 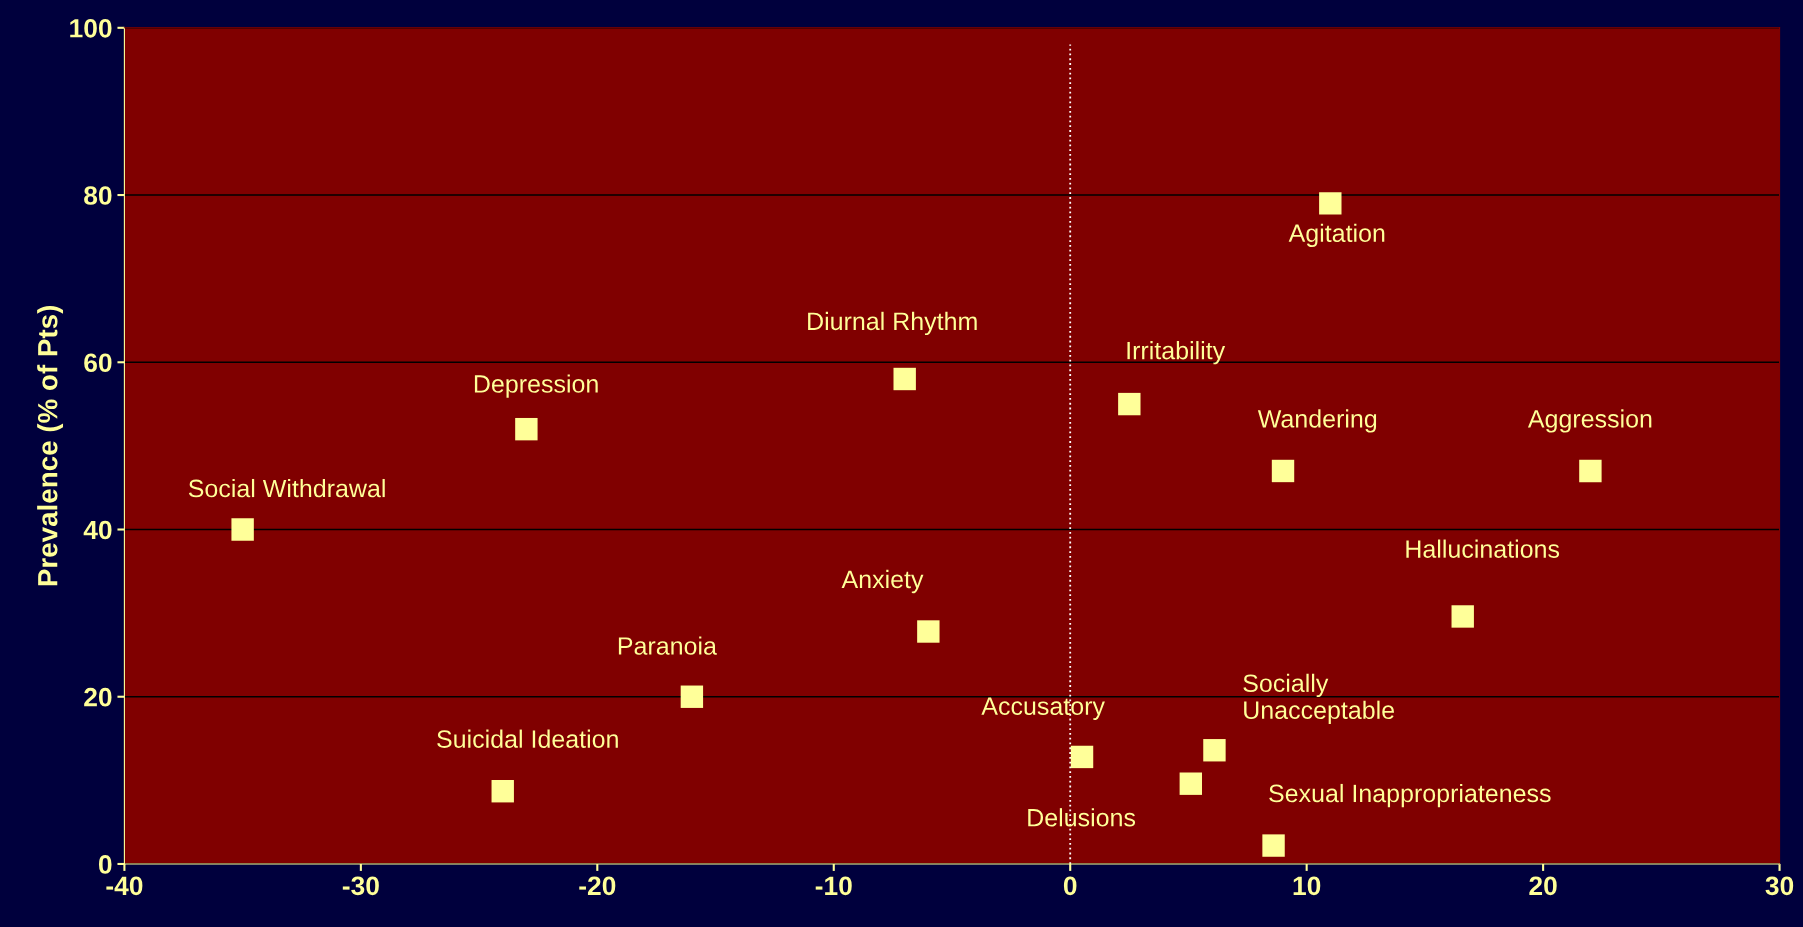 What do you see at coordinates (1483, 548) in the screenshot?
I see `annotation: Hallucinations` at bounding box center [1483, 548].